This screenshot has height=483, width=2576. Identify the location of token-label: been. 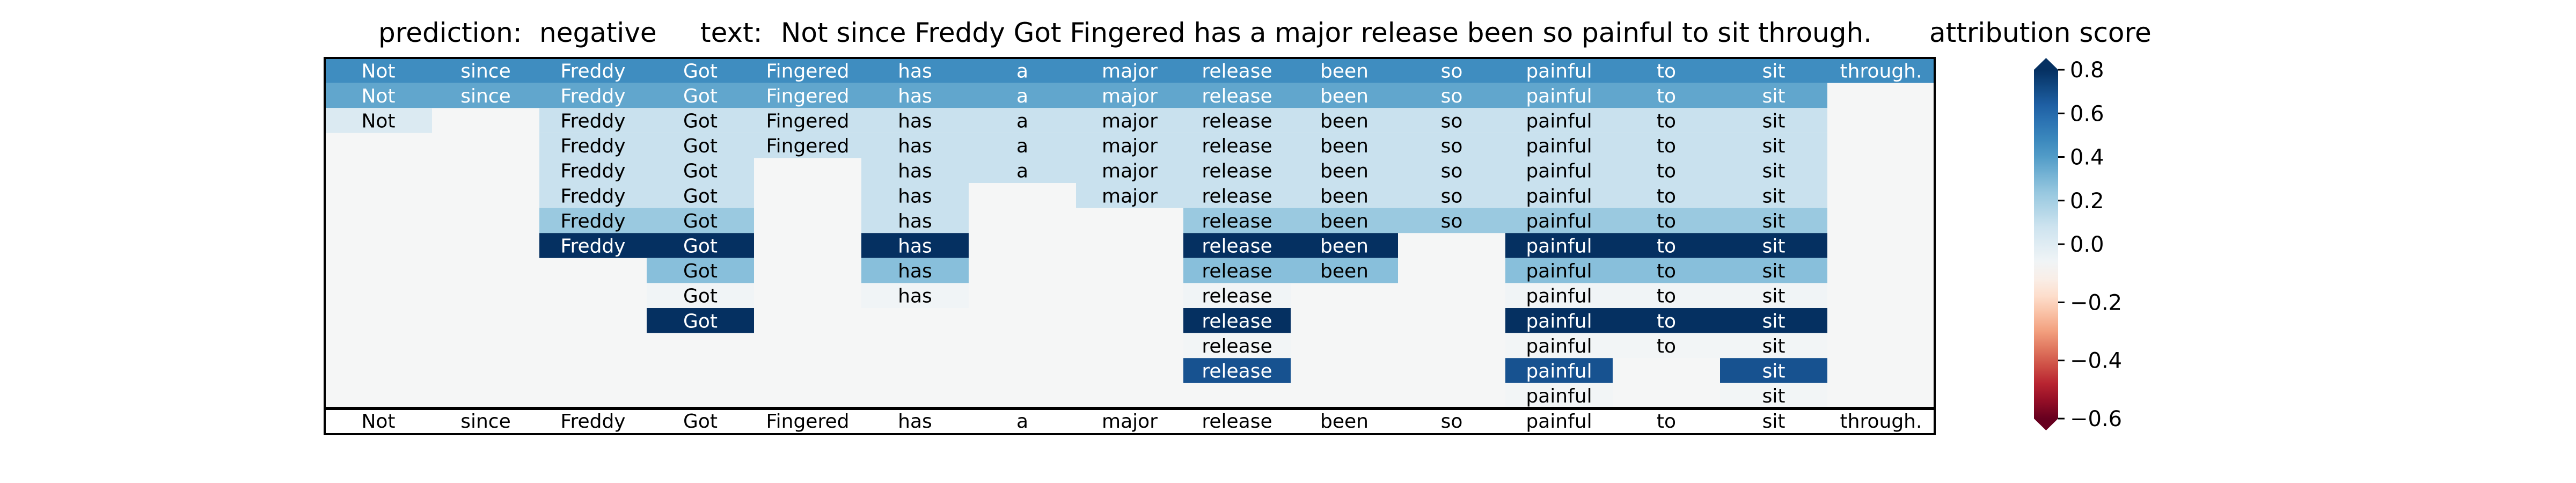
(1344, 422).